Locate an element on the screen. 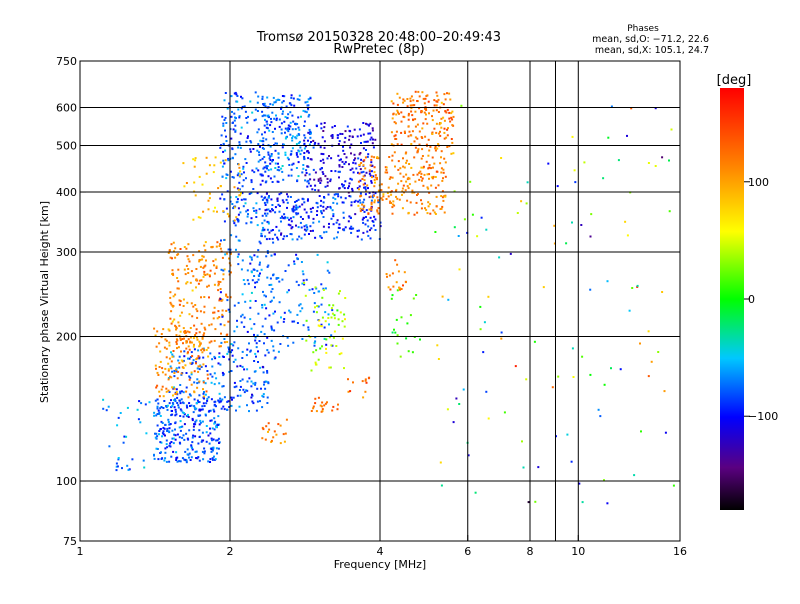 The image size is (800, 604). stats-heading: Phases is located at coordinates (643, 29).